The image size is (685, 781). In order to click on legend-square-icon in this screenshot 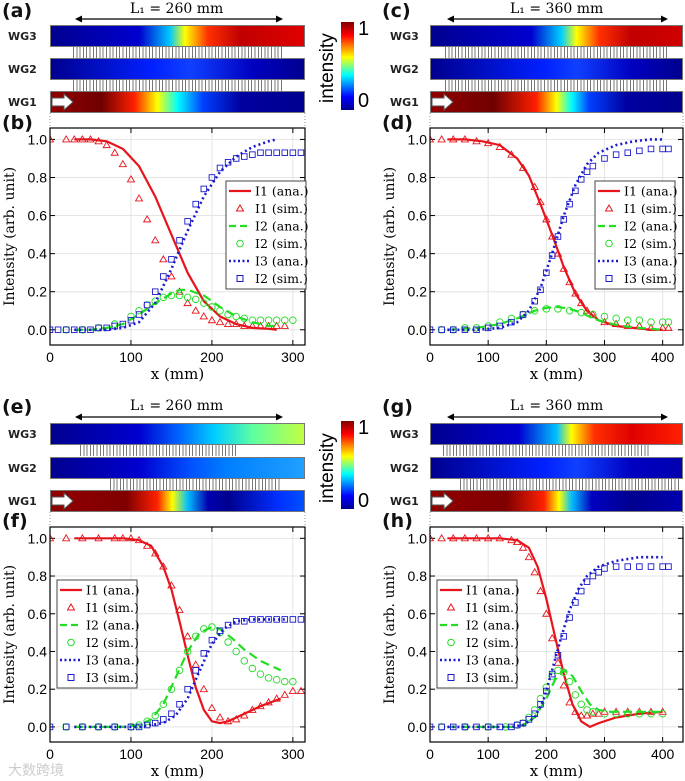, I will do `click(451, 677)`.